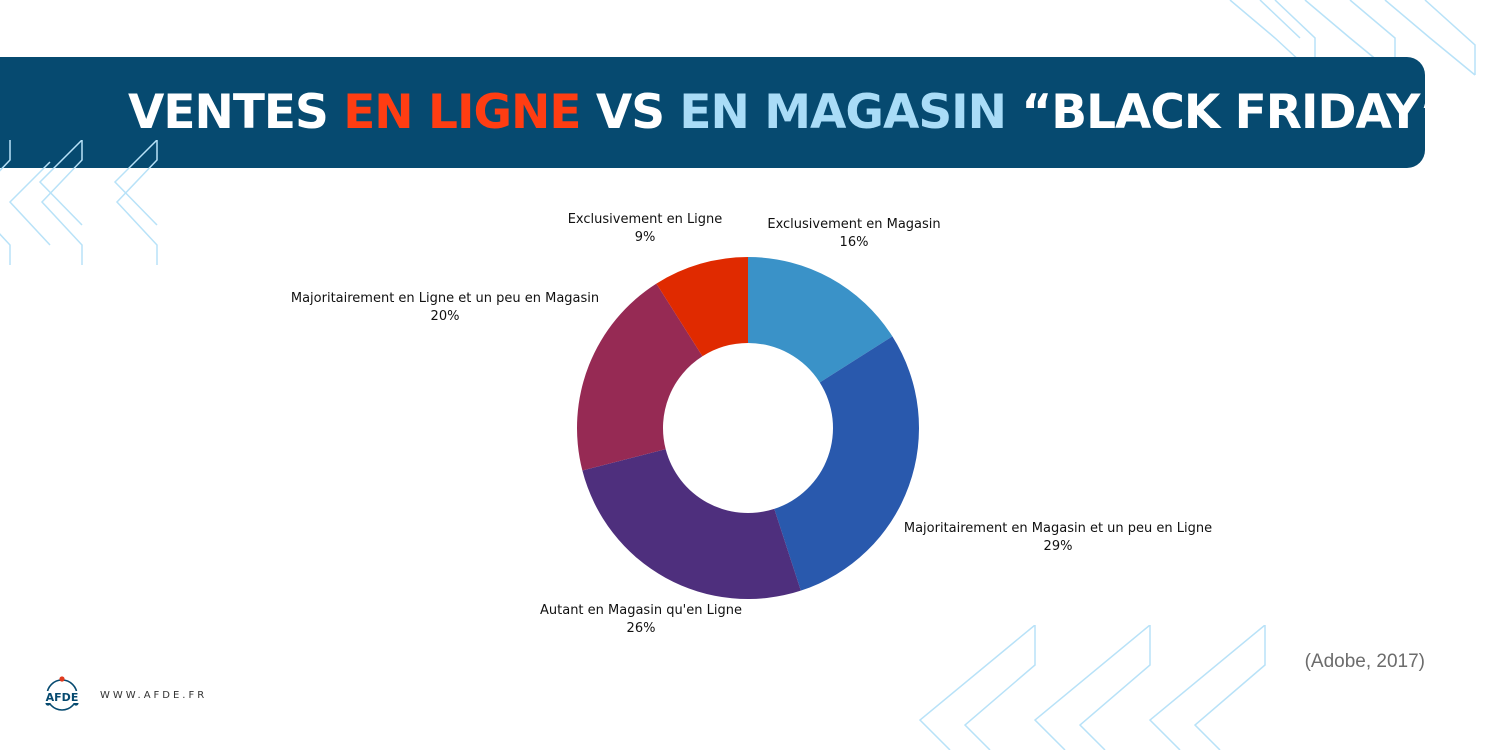 Image resolution: width=1500 pixels, height=750 pixels. I want to click on slice-label-value: 9%, so click(645, 237).